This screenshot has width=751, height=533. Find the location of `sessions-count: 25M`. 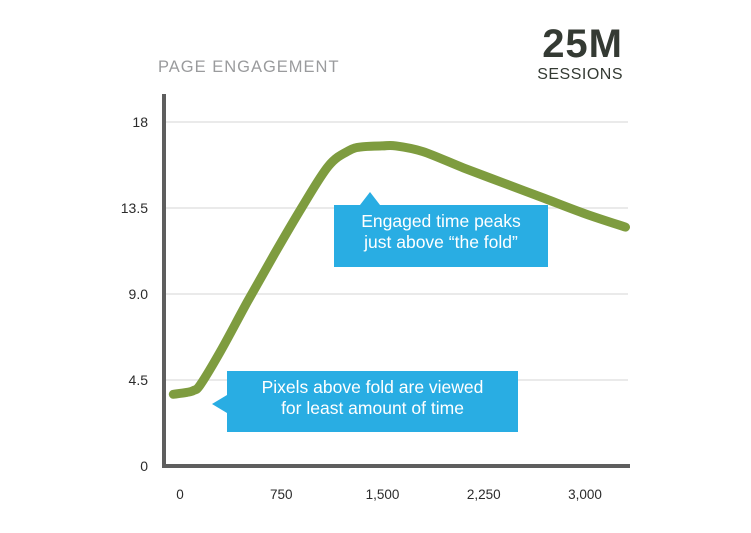

sessions-count: 25M is located at coordinates (582, 44).